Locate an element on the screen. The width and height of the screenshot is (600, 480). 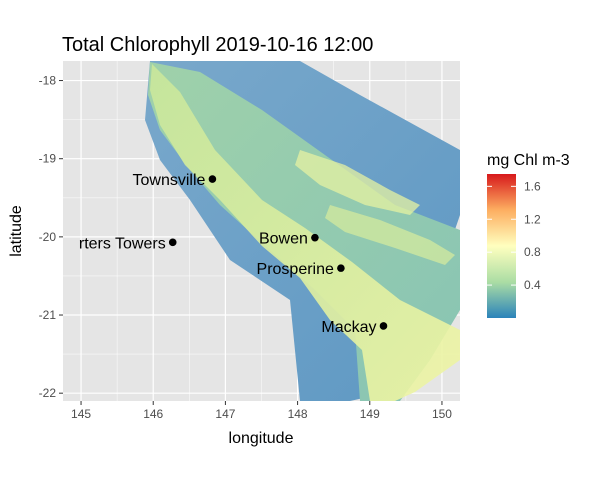
y-tick-label: -22 is located at coordinates (48, 393).